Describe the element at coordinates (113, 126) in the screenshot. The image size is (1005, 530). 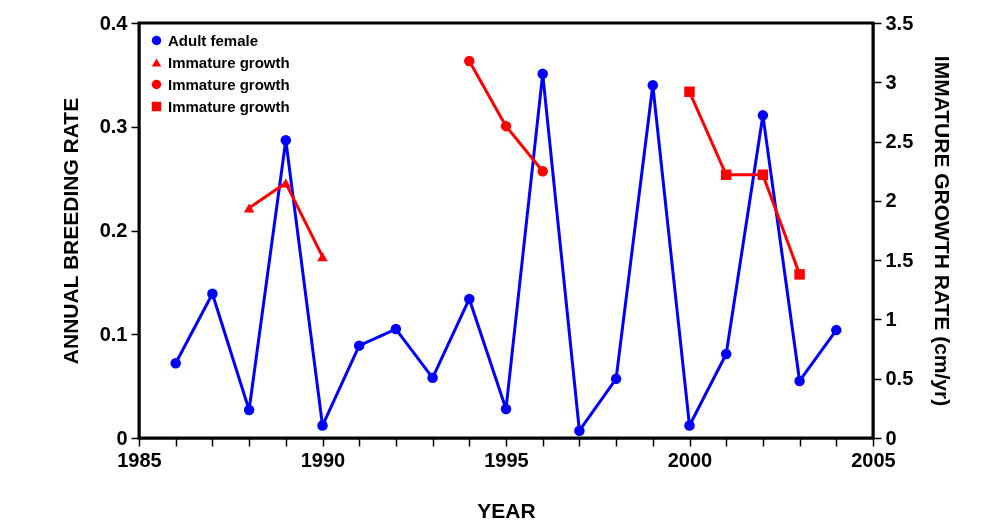
I see `y-tick-label: 0.3` at that location.